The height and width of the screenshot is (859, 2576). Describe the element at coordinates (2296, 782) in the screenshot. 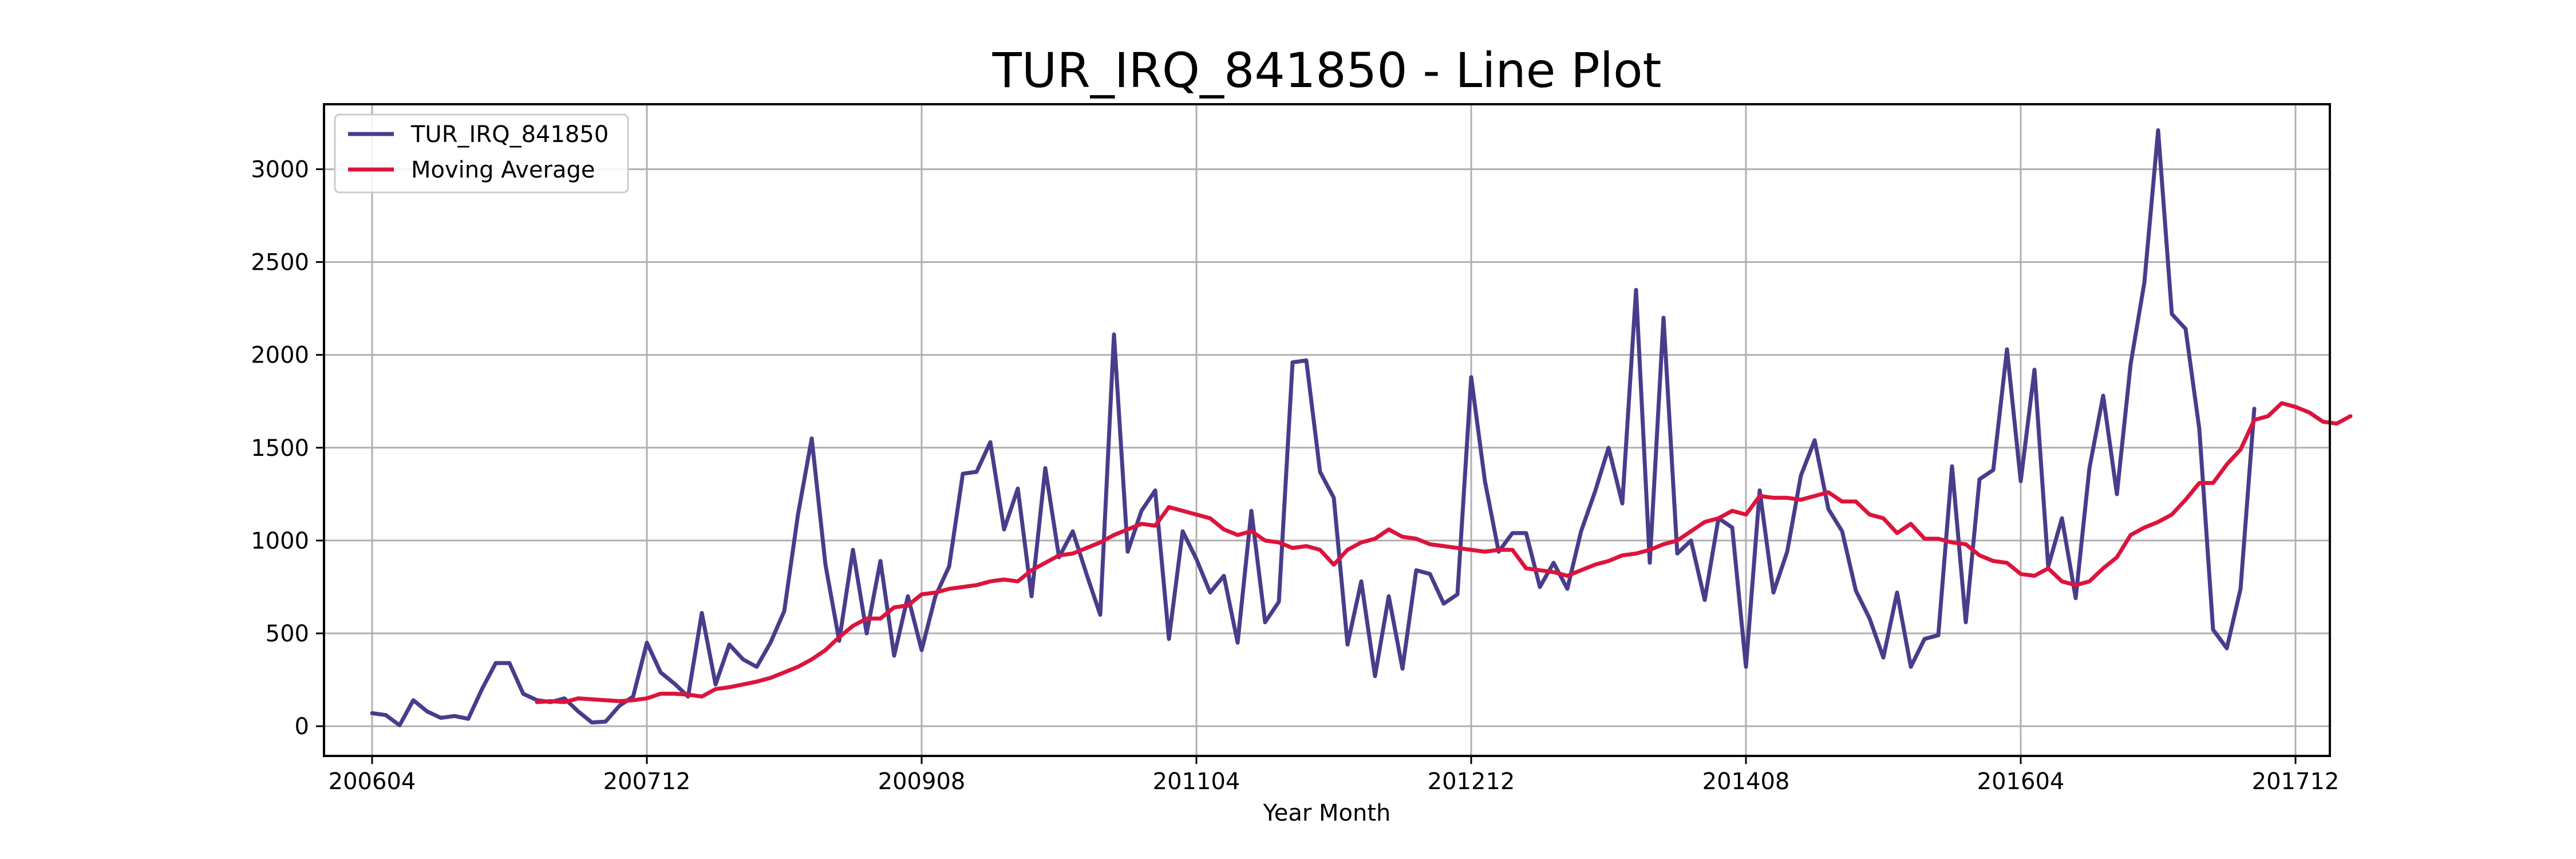

I see `x-tick-label: 201712` at that location.